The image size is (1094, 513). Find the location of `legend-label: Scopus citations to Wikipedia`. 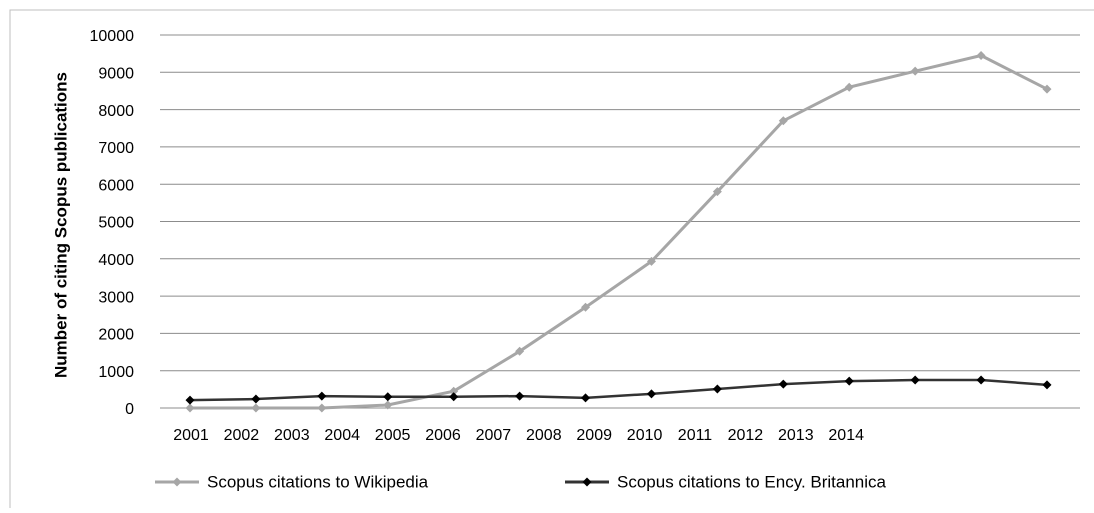

legend-label: Scopus citations to Wikipedia is located at coordinates (318, 481).